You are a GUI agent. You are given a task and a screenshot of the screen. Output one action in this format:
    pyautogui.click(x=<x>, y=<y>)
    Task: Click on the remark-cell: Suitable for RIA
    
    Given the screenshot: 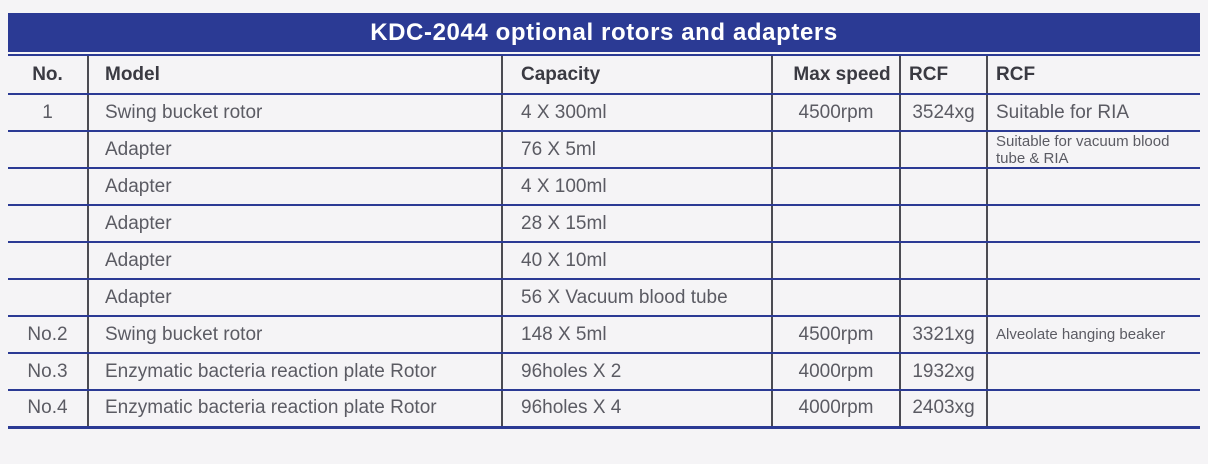 What is the action you would take?
    pyautogui.click(x=1093, y=113)
    